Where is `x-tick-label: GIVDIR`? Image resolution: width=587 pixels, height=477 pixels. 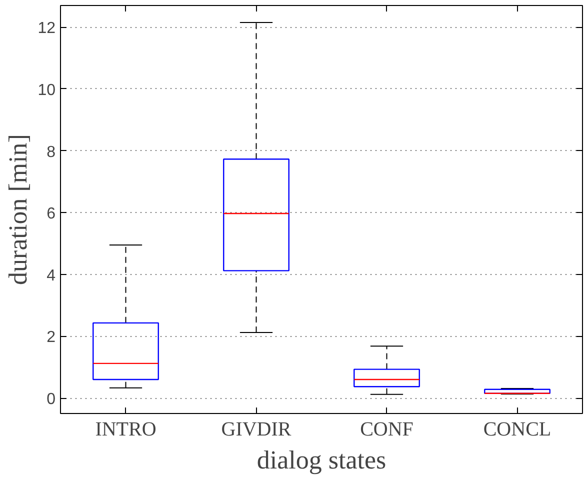 x-tick-label: GIVDIR is located at coordinates (256, 429).